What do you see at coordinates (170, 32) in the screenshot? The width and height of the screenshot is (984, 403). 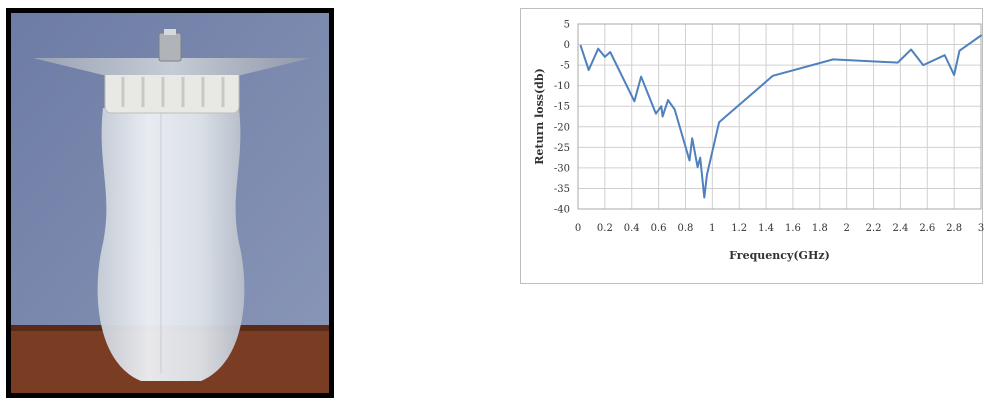 I see `connector-pin` at bounding box center [170, 32].